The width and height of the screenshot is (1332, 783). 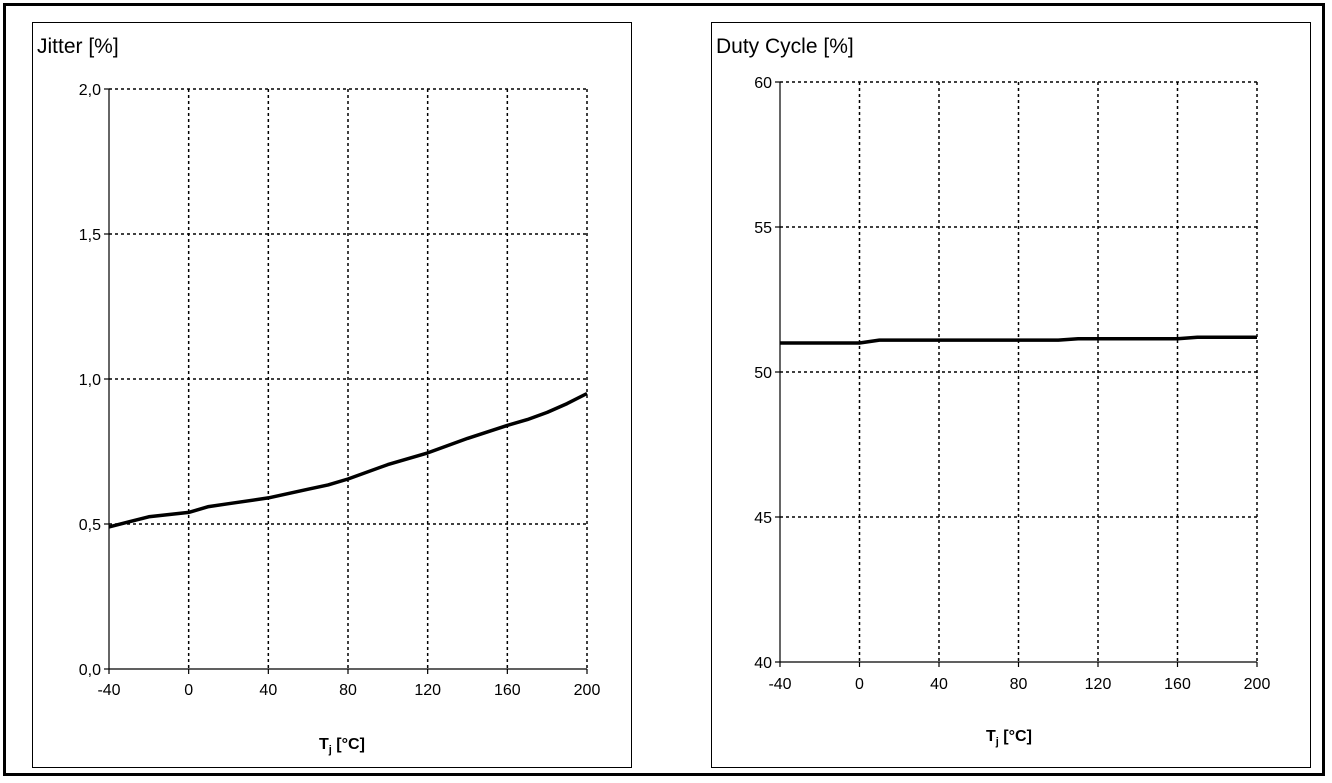 What do you see at coordinates (763, 518) in the screenshot?
I see `y-tick-label: 45` at bounding box center [763, 518].